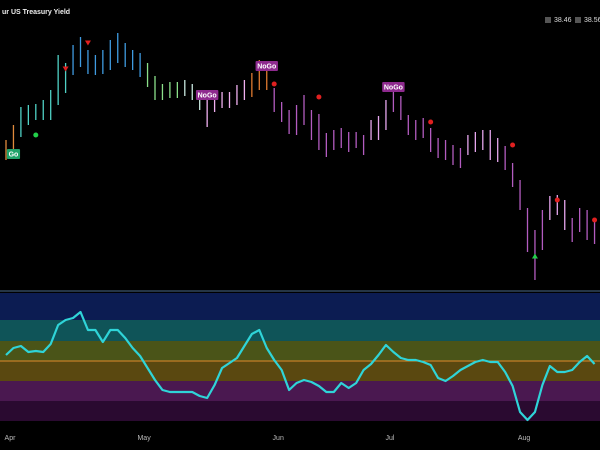 The image size is (600, 450). I want to click on annotation-label: Go, so click(14, 154).